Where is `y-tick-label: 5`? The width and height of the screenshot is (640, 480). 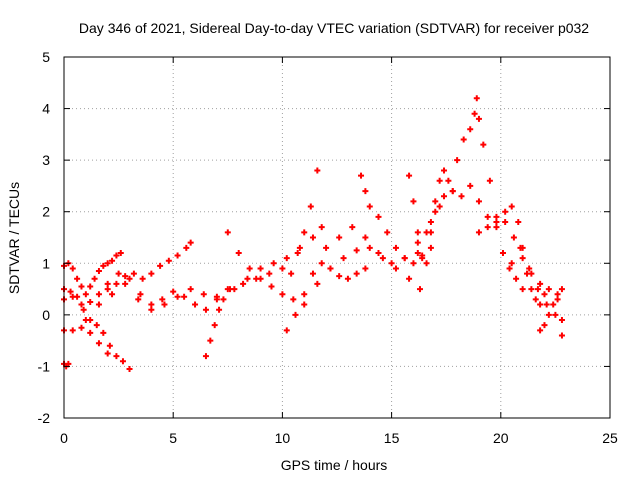 y-tick-label: 5 is located at coordinates (46, 57).